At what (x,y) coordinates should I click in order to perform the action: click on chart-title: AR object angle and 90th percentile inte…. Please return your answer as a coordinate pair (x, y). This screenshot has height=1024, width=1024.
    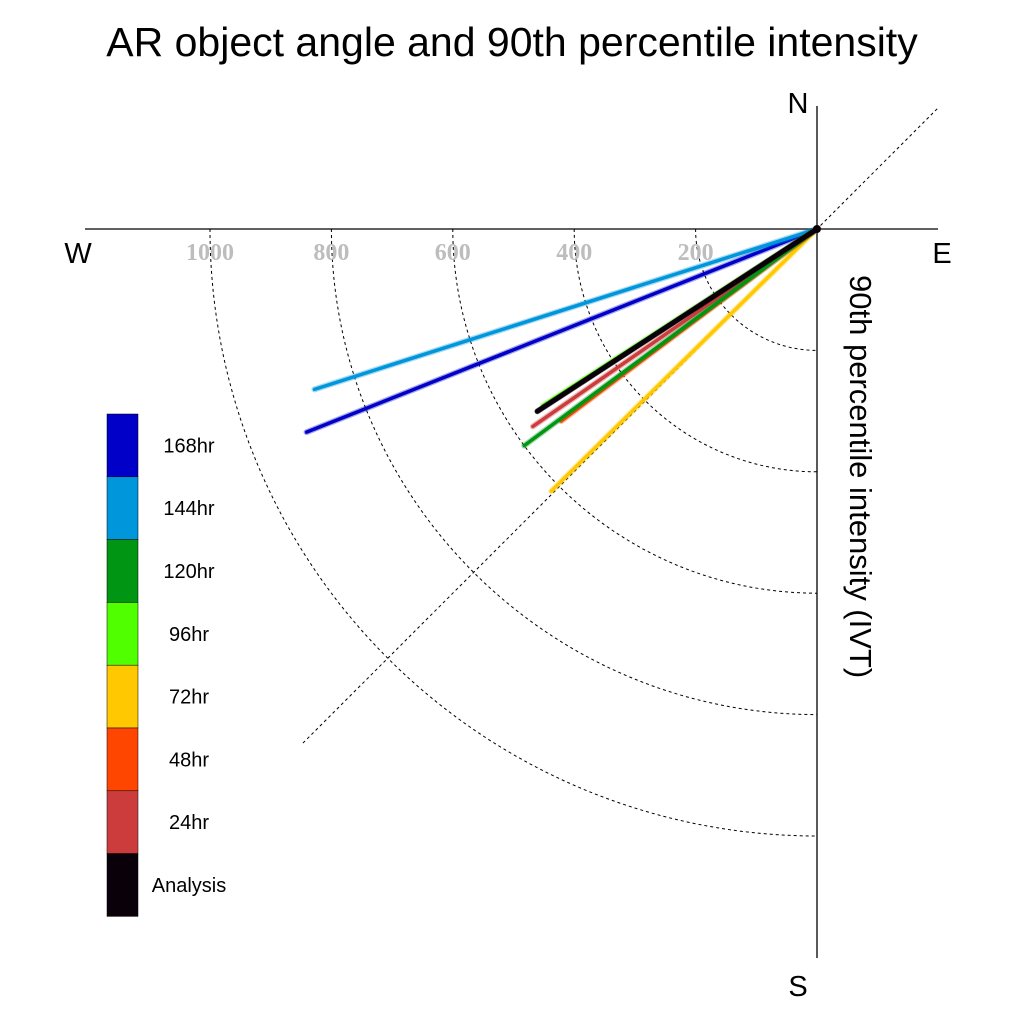
    Looking at the image, I should click on (512, 42).